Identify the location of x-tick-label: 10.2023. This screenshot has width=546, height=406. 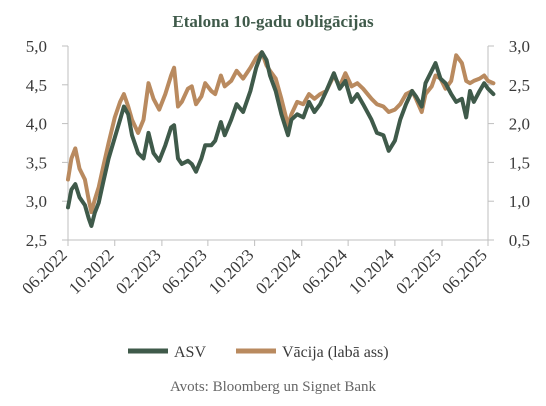
(231, 271).